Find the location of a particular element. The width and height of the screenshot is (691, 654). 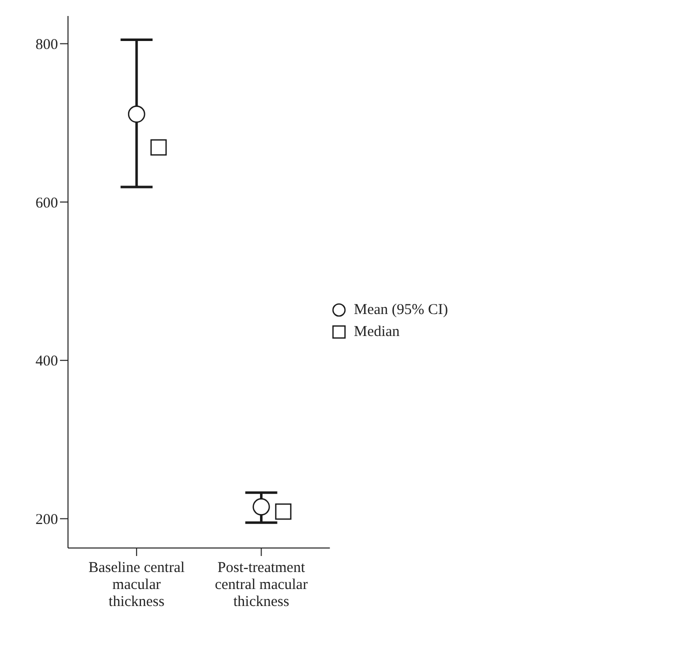

y-tick-label: 800 is located at coordinates (47, 45).